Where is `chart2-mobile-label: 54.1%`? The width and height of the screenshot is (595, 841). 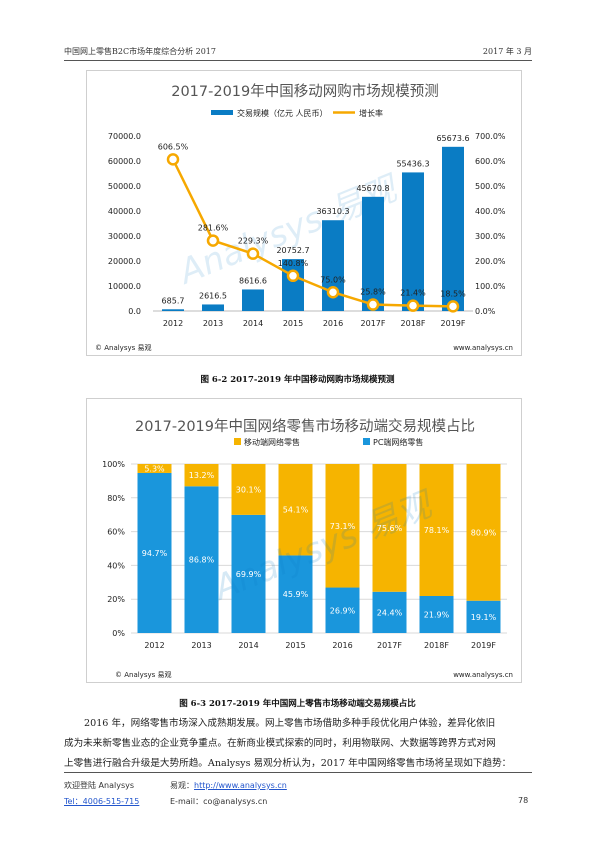
chart2-mobile-label: 54.1% is located at coordinates (296, 510).